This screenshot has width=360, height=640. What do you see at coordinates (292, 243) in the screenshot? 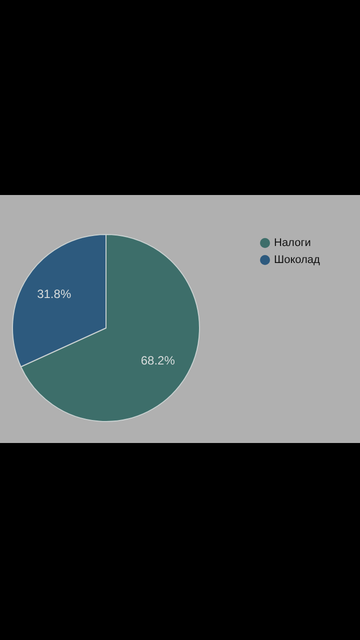
I see `legend-label: Налоги` at bounding box center [292, 243].